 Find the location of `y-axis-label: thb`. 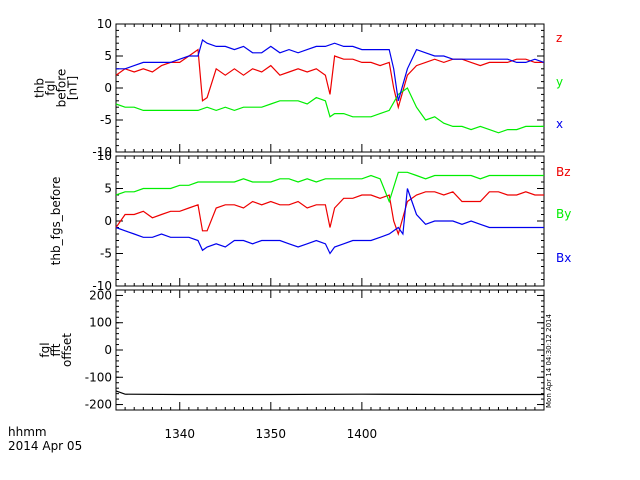

y-axis-label: thb is located at coordinates (40, 88).